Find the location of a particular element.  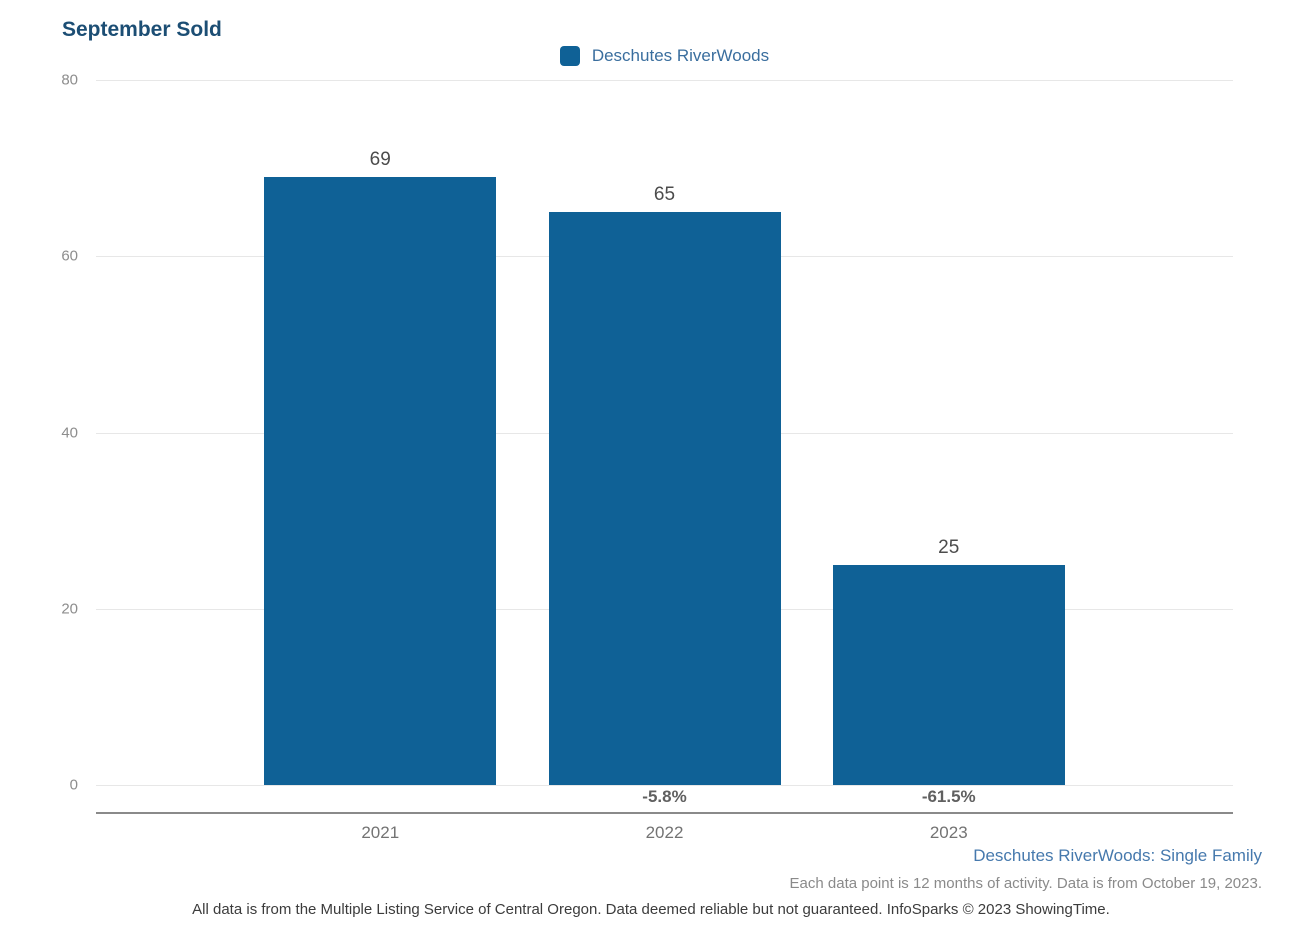

pct-change-2022: -5.8% is located at coordinates (664, 796).